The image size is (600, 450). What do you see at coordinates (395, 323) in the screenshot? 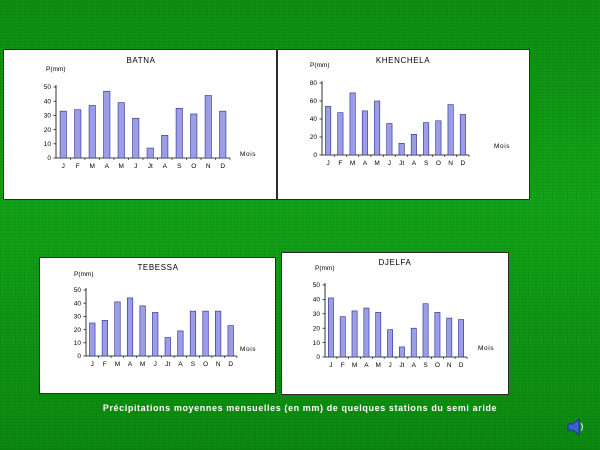
I see `chart-panel-djelfa: DJELFA P(mm) Mois 0 10 20 30 40 50 J F M A M J Jt A S O N D` at bounding box center [395, 323].